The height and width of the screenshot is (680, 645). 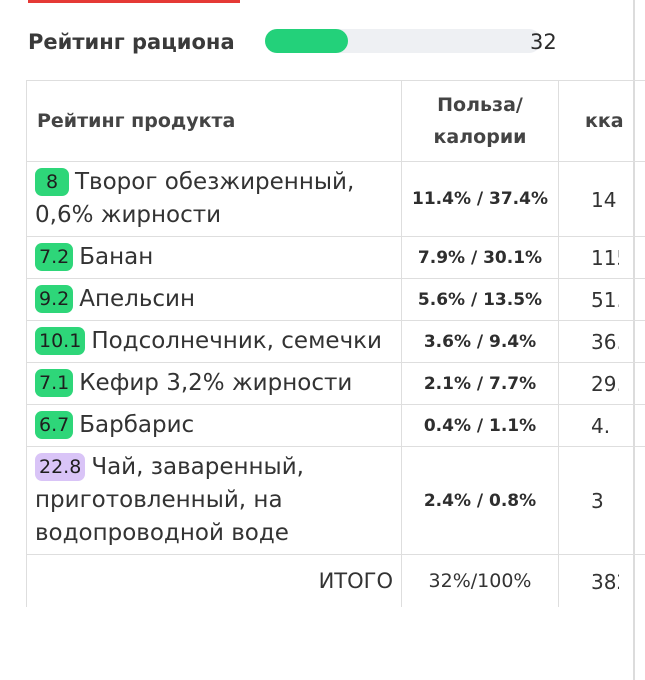 What do you see at coordinates (214, 425) in the screenshot?
I see `product-cell: 6.7 Барбарис` at bounding box center [214, 425].